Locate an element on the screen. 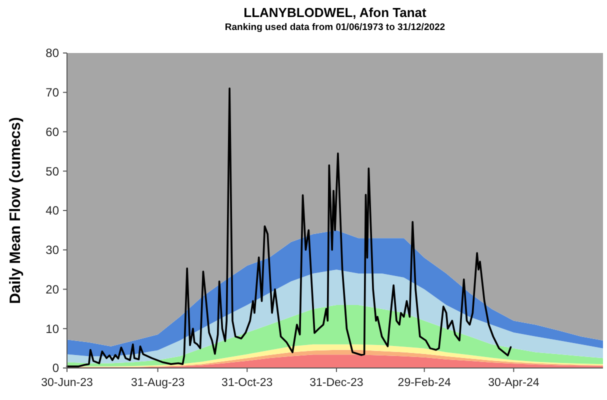 The width and height of the screenshot is (607, 400). y-tick-label: 60 is located at coordinates (53, 131).